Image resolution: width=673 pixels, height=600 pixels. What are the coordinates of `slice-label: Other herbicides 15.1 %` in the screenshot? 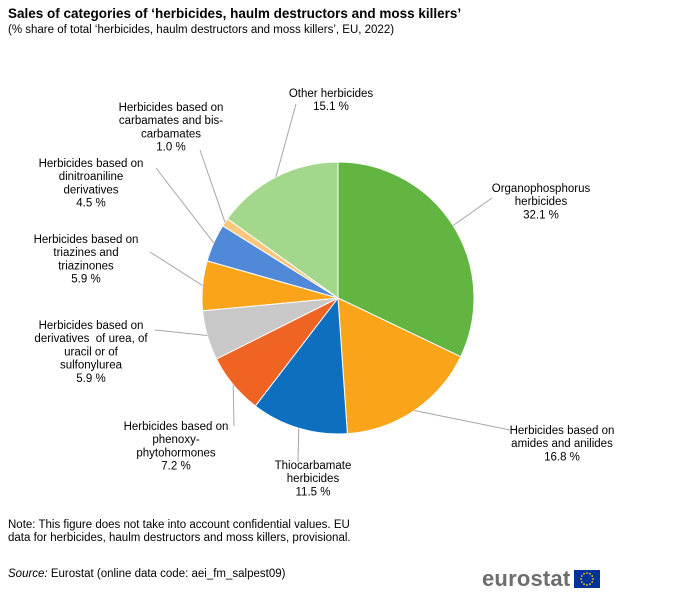 It's located at (331, 100).